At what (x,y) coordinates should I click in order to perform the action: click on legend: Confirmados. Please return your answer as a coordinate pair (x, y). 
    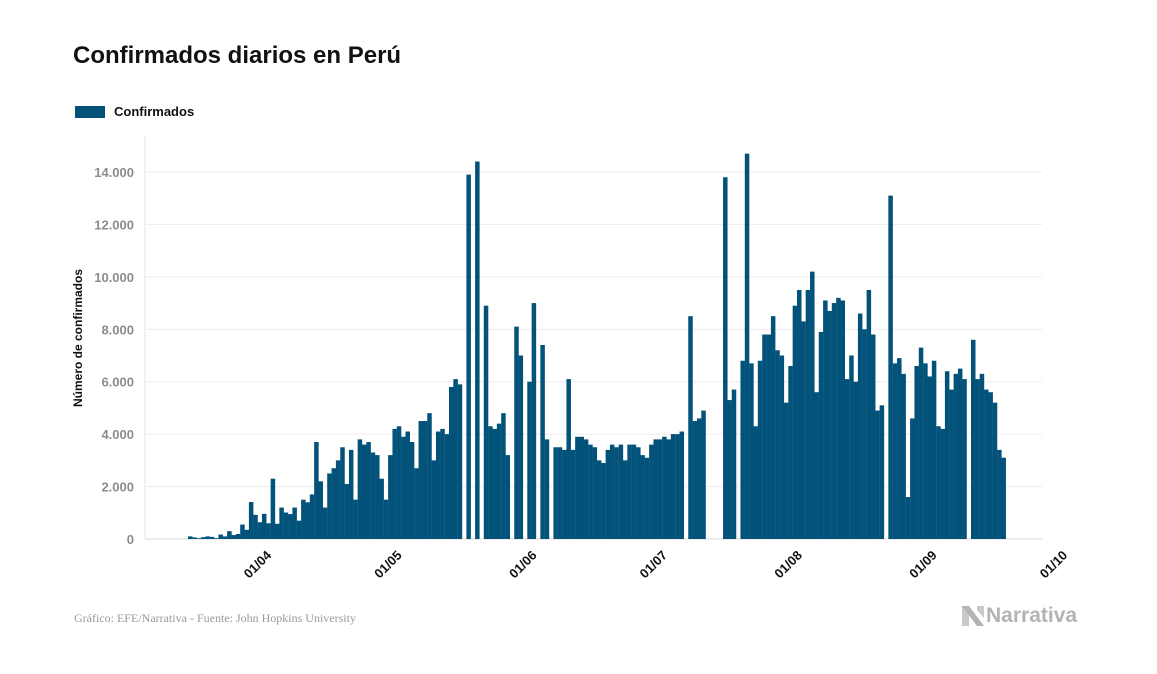
    Looking at the image, I should click on (134, 111).